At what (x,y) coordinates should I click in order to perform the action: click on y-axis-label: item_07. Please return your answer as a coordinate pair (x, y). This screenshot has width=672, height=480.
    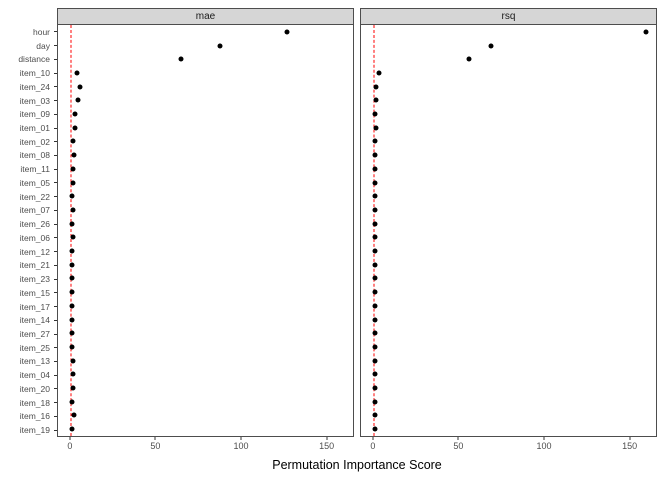
    Looking at the image, I should click on (34, 210).